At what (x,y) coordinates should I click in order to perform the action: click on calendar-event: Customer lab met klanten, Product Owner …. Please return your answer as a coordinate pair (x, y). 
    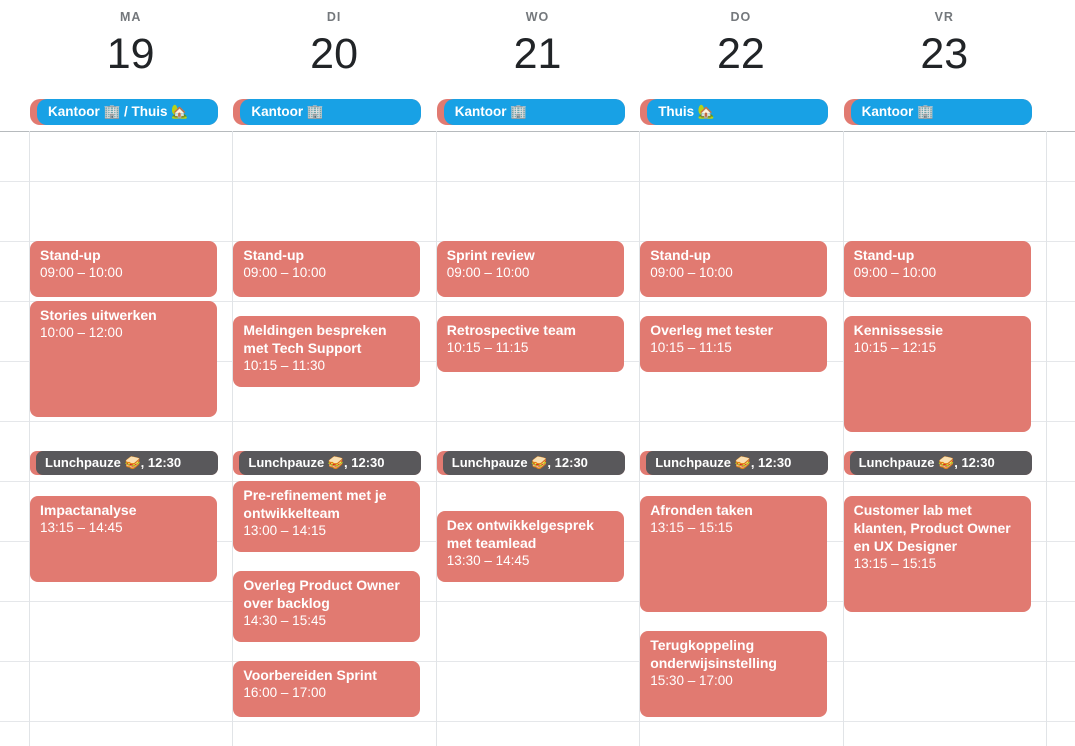
    Looking at the image, I should click on (937, 554).